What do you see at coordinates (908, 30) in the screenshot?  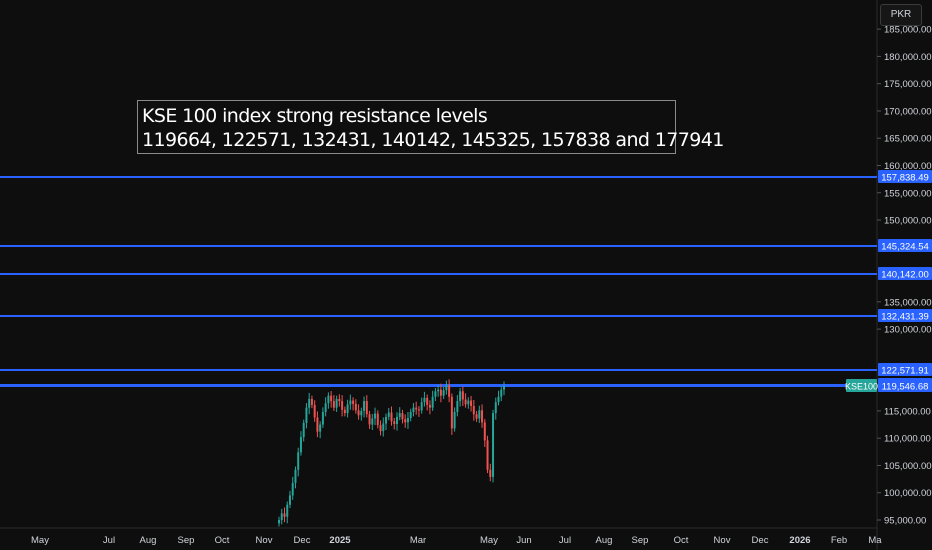 I see `y-tick-label: 185,000.00` at bounding box center [908, 30].